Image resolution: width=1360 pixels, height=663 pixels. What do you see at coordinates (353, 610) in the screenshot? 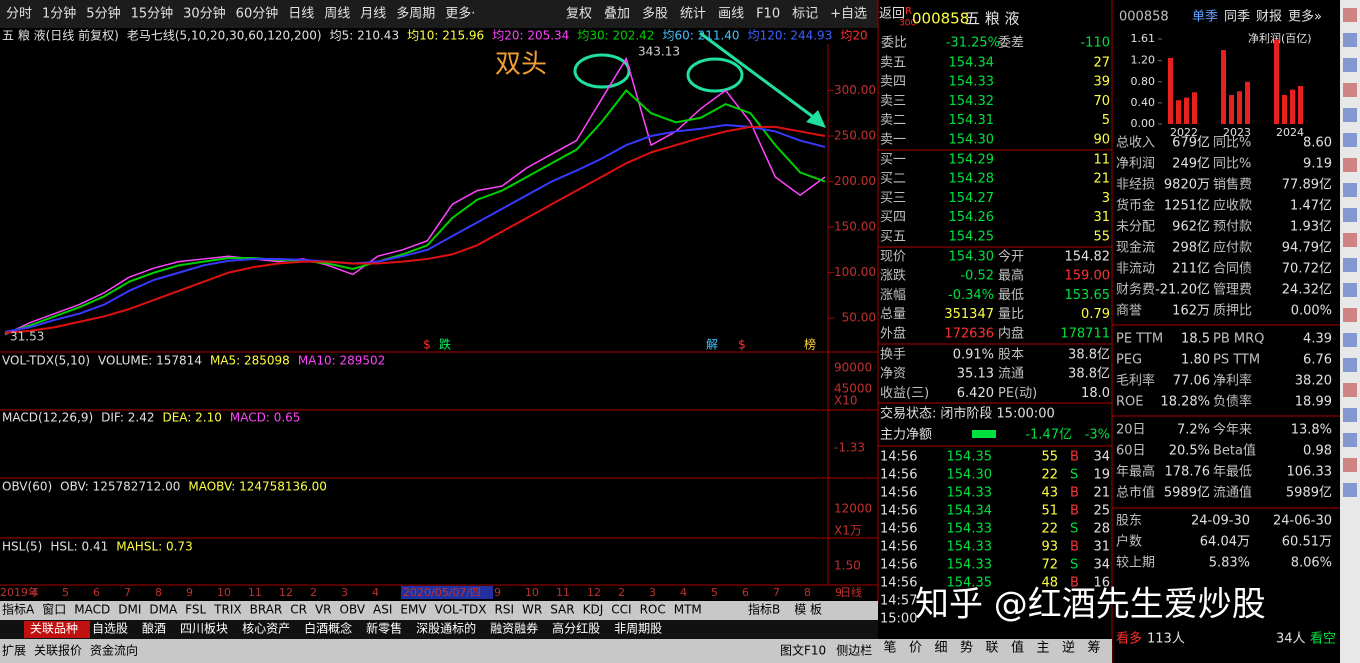
I see `indicator-tab: OBV` at bounding box center [353, 610].